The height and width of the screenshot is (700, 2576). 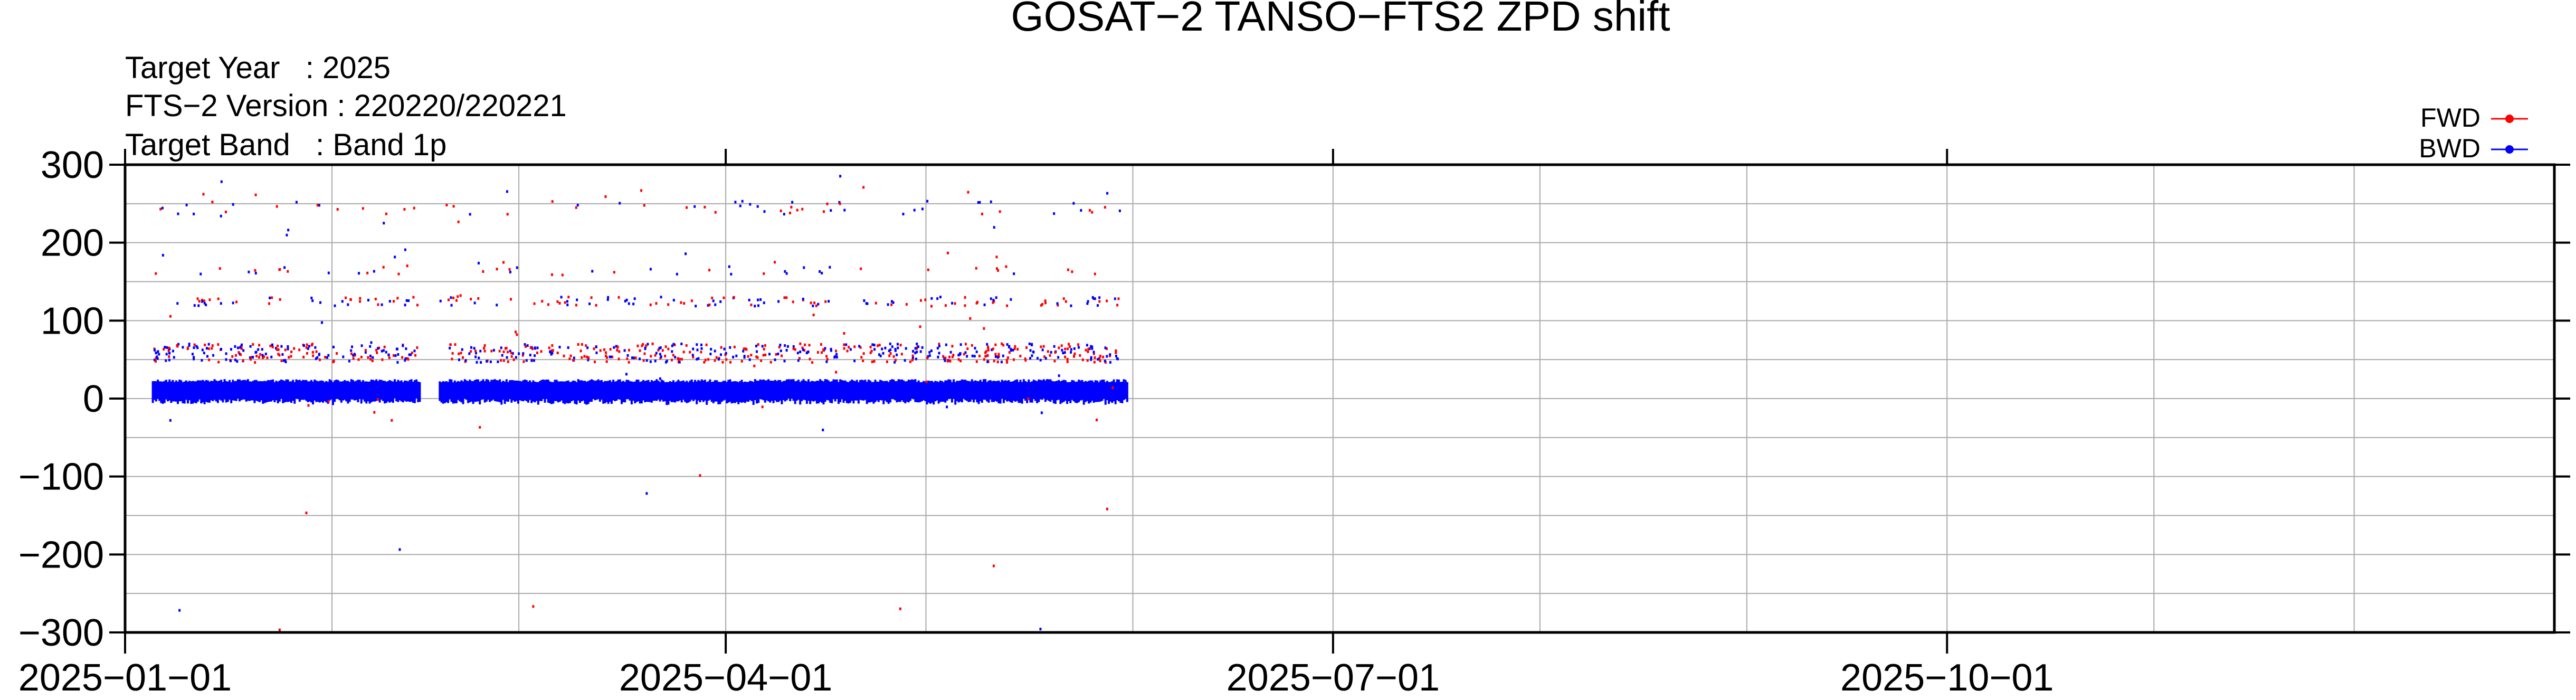 I want to click on y-tick-label: 0, so click(x=93, y=399).